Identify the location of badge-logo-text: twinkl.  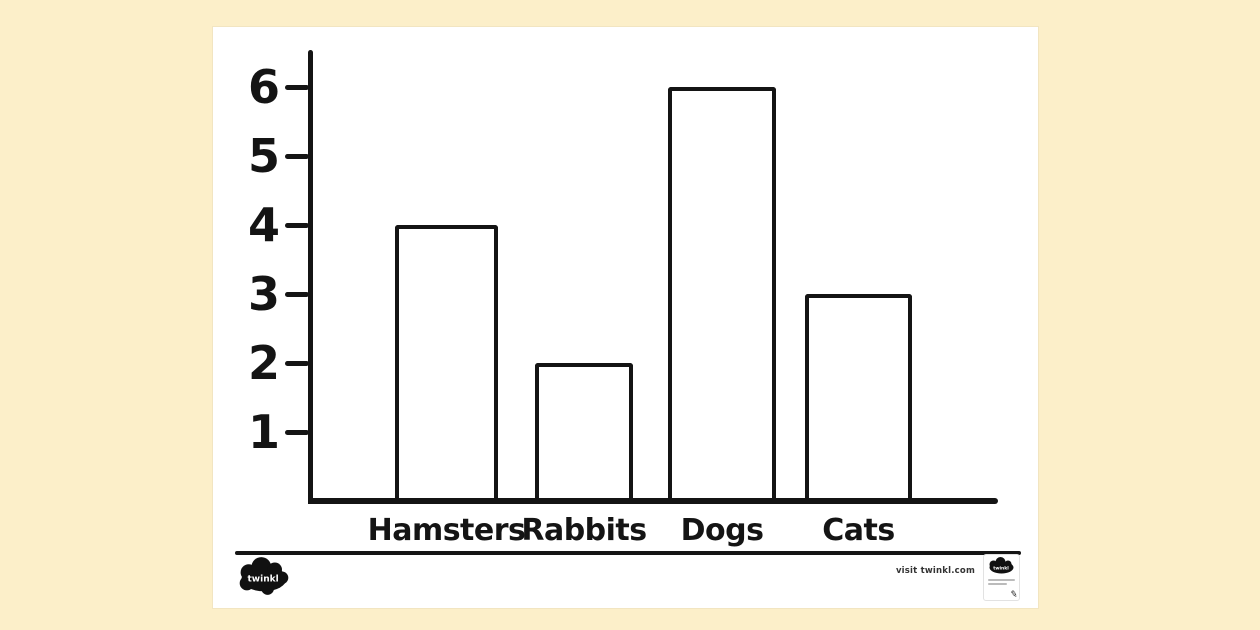
(1001, 569).